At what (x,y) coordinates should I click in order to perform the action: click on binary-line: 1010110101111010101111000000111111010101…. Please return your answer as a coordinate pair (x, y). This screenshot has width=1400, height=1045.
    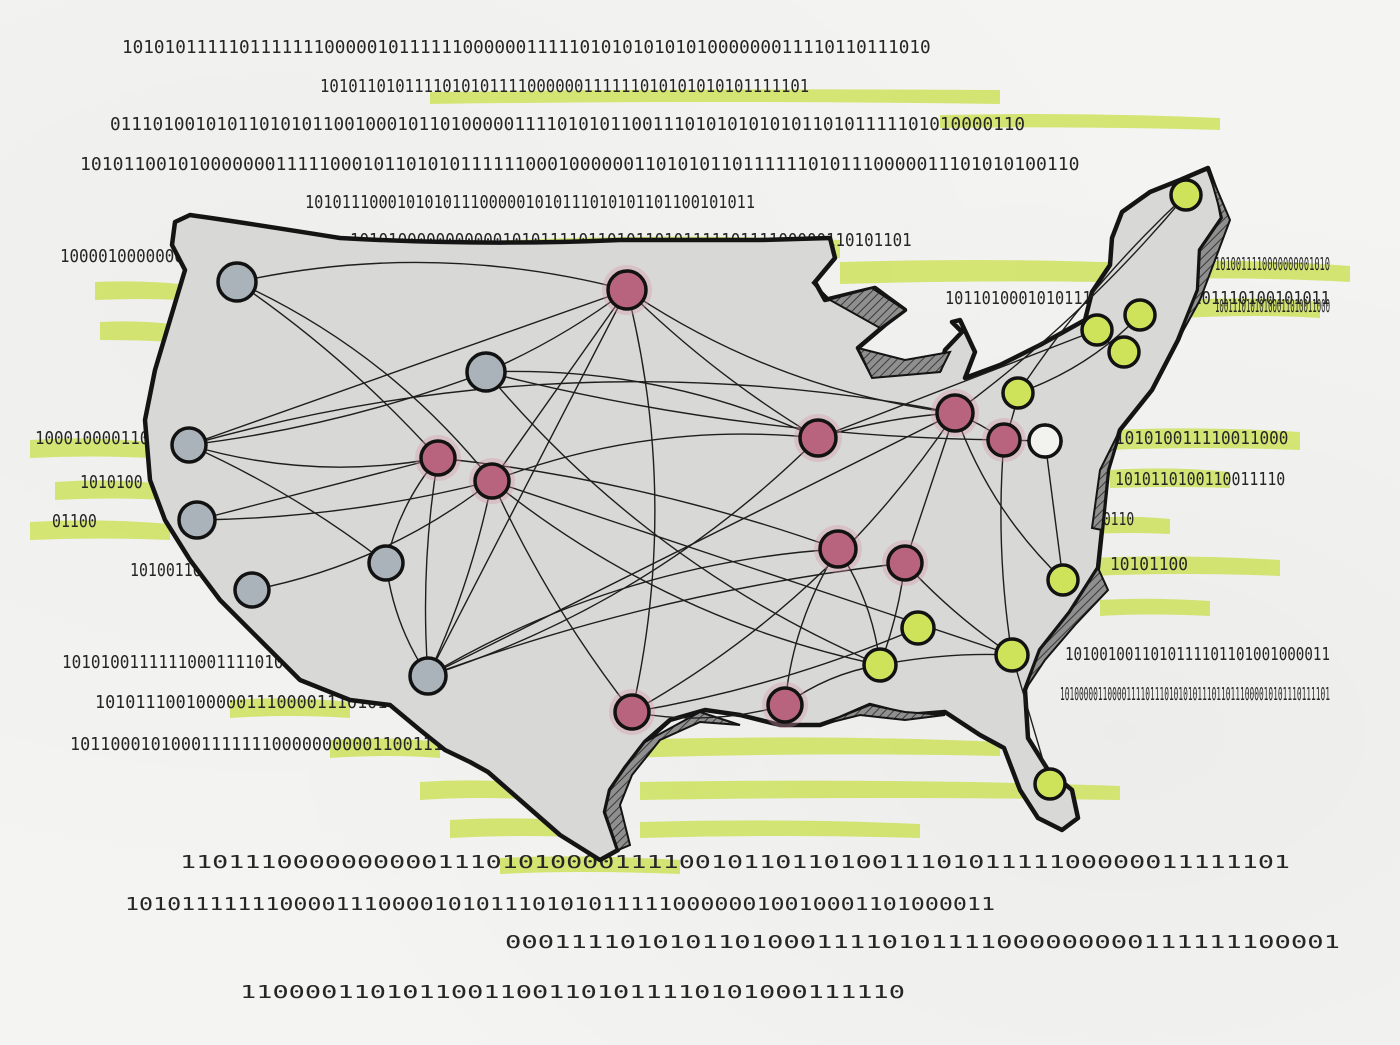
    Looking at the image, I should click on (564, 86).